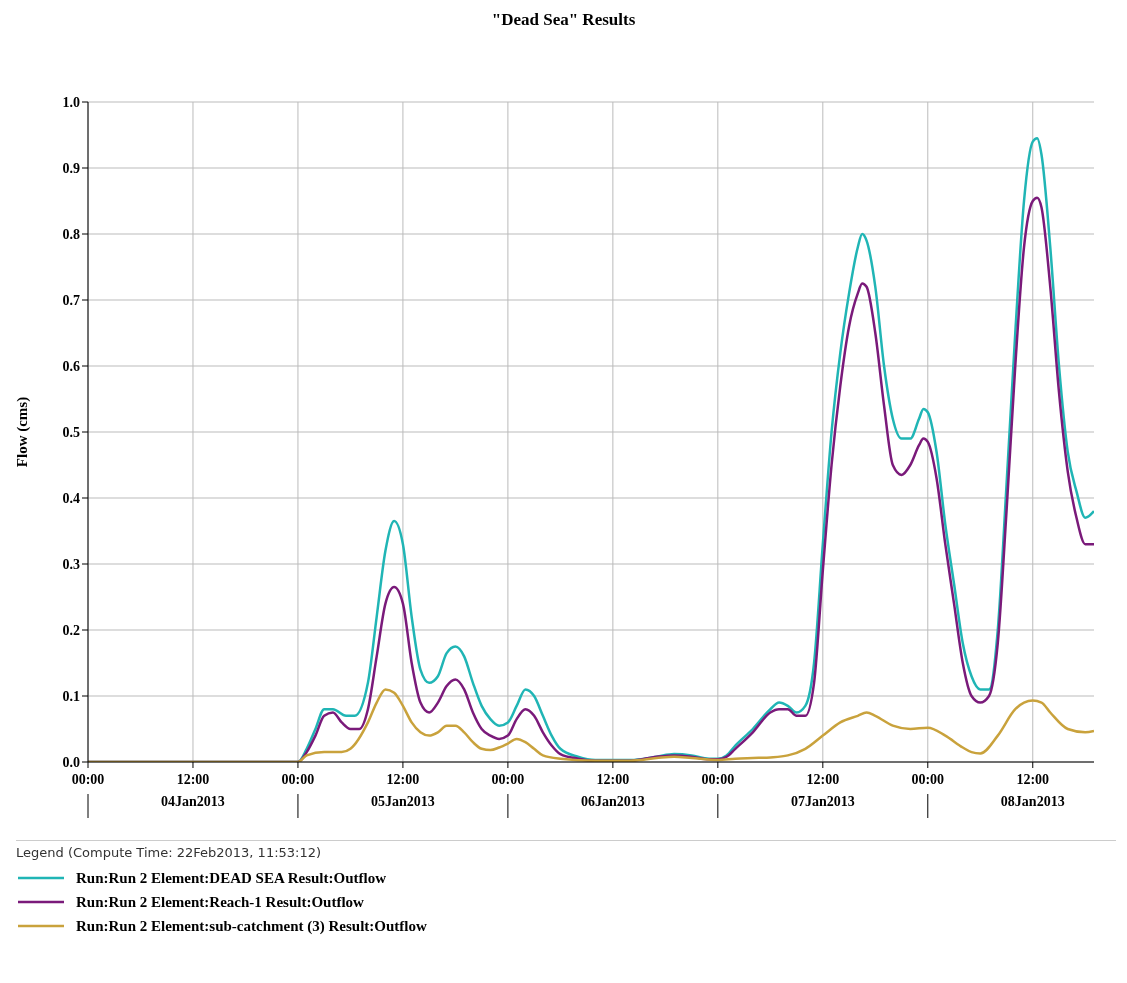 The height and width of the screenshot is (983, 1127). I want to click on x-tick-label: 12:00 04Jan2013, so click(193, 790).